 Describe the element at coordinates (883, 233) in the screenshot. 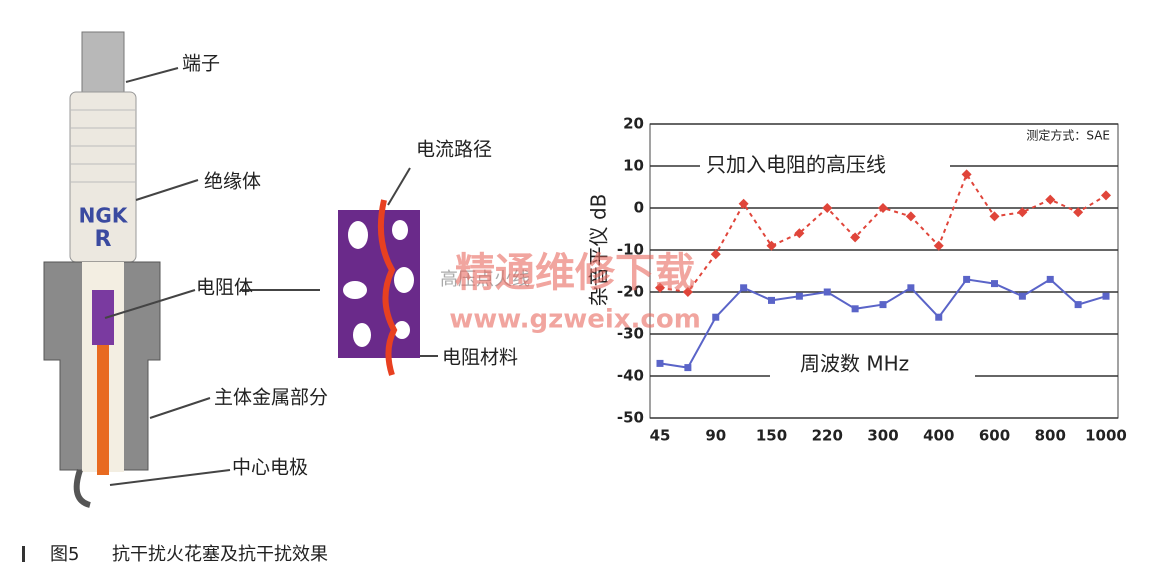

I see `series-line` at that location.